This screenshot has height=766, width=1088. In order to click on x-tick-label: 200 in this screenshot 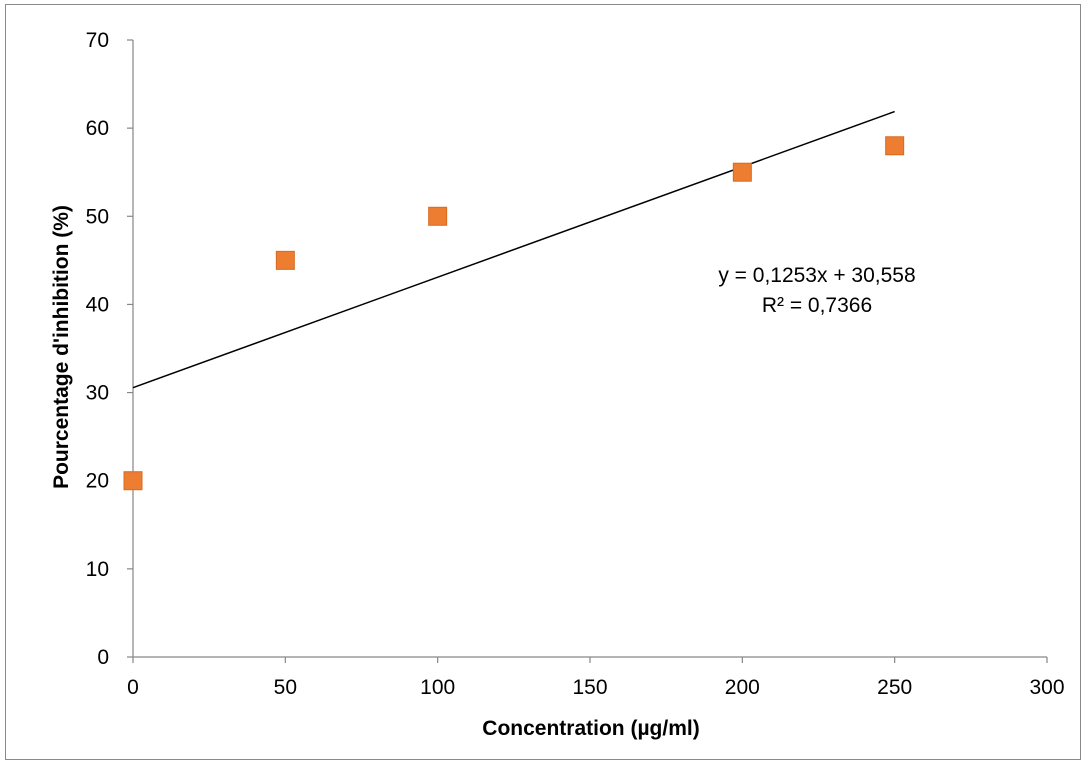, I will do `click(742, 687)`.